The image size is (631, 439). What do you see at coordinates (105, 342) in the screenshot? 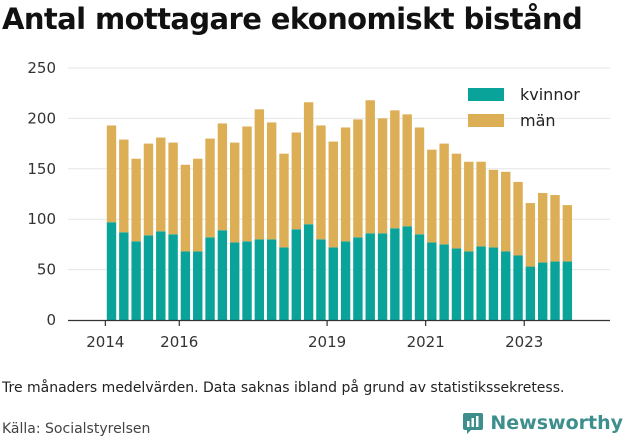
I see `x-tick-label: 2014` at bounding box center [105, 342].